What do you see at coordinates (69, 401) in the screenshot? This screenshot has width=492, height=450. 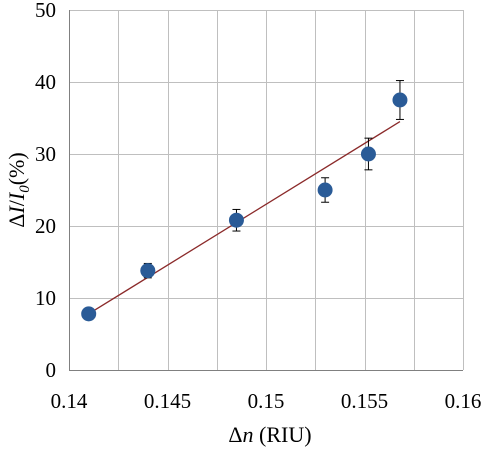 I see `x-tick-label: 0.14` at bounding box center [69, 401].